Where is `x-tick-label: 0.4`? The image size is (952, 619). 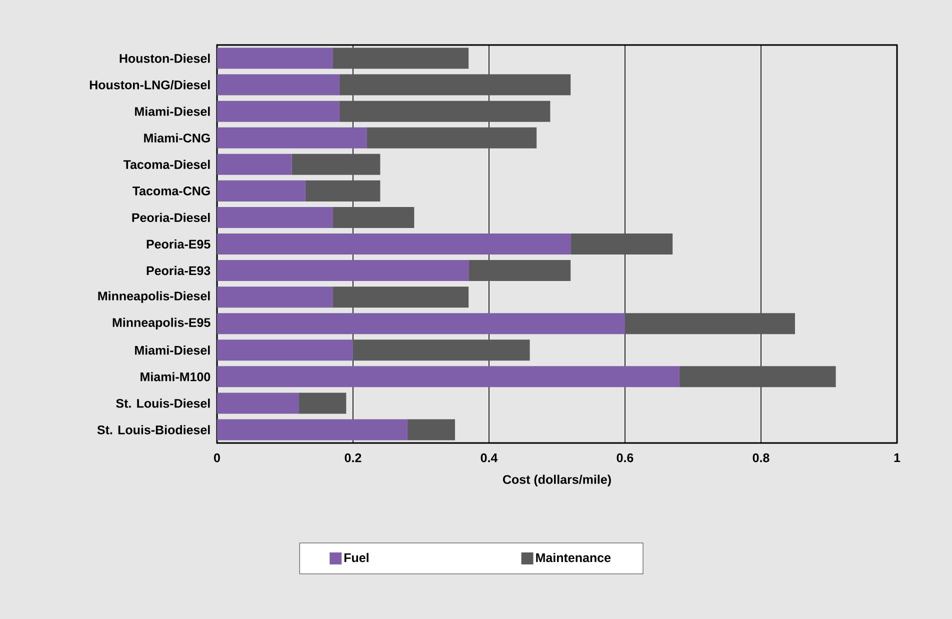 x-tick-label: 0.4 is located at coordinates (489, 457).